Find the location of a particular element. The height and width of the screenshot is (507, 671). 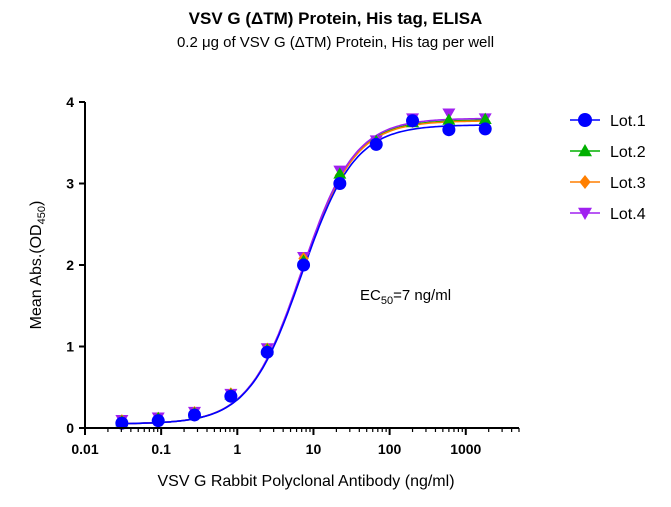

y-tick-label: 3 is located at coordinates (70, 184).